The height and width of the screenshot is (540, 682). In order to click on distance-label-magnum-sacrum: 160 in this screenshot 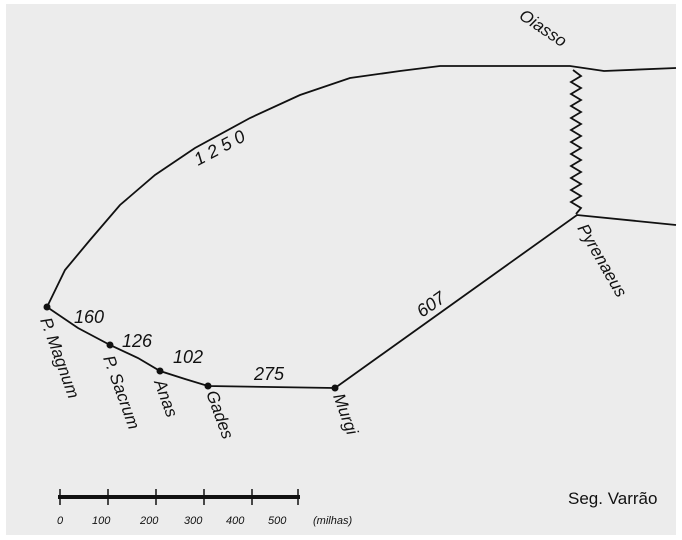, I will do `click(89, 317)`.